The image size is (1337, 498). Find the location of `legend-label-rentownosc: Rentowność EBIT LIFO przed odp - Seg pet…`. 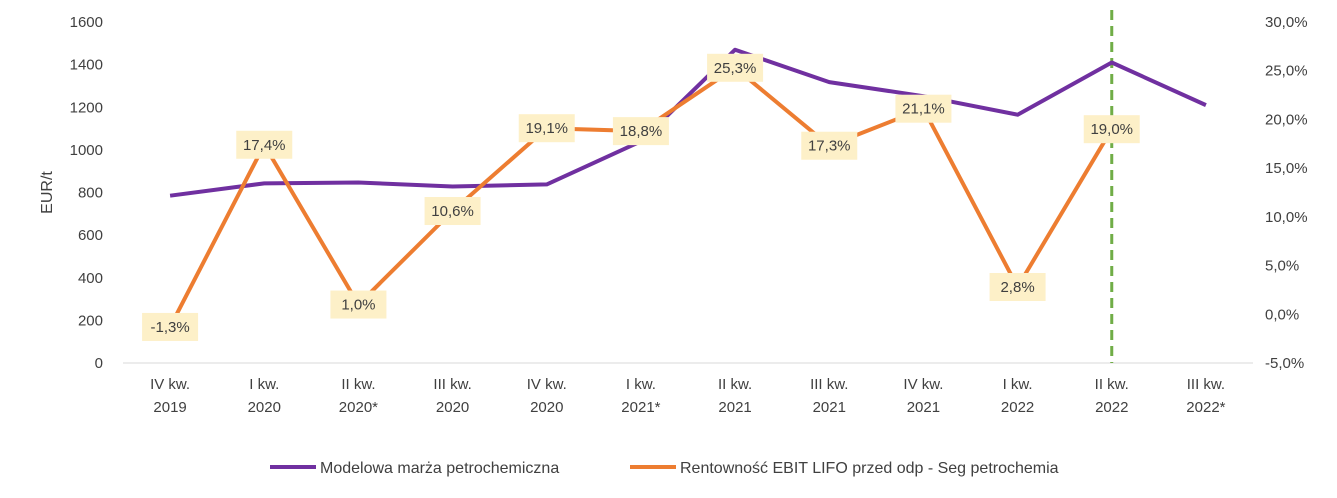

legend-label-rentownosc: Rentowność EBIT LIFO przed odp - Seg pet… is located at coordinates (869, 468).